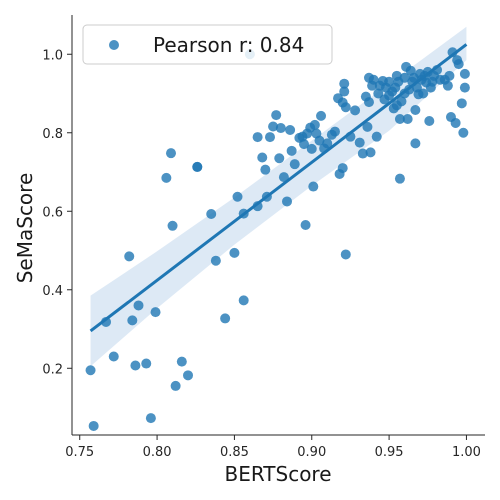 This screenshot has height=500, width=500. What do you see at coordinates (157, 452) in the screenshot?
I see `x-tick-label: 0.80` at bounding box center [157, 452].